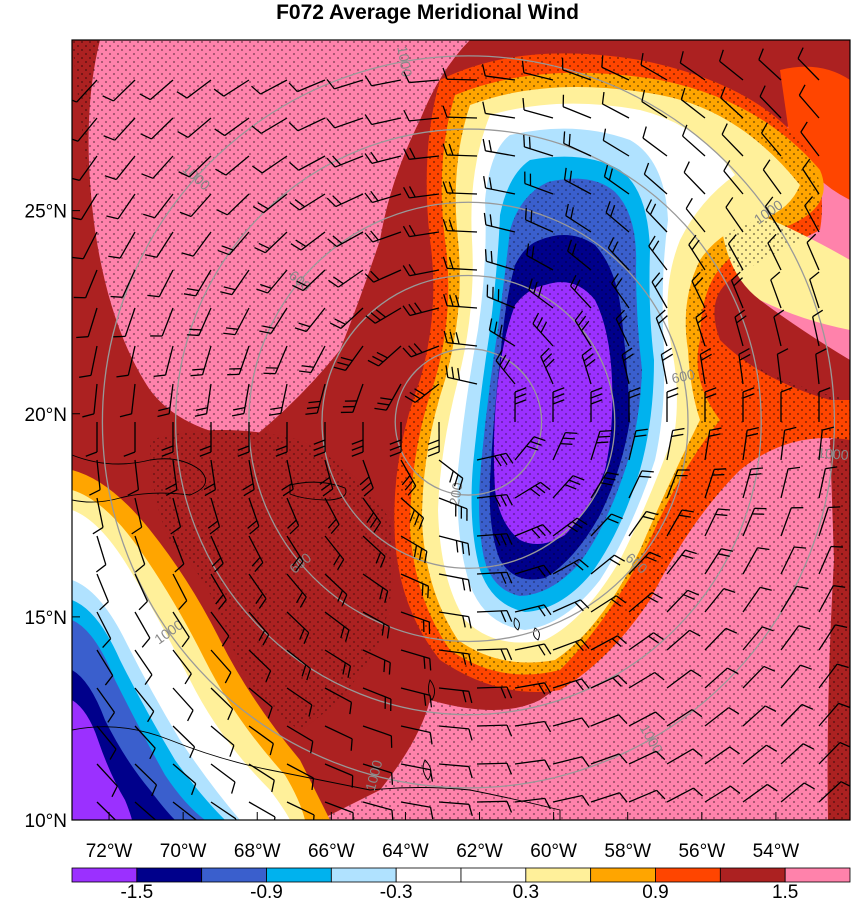 The width and height of the screenshot is (855, 900). Describe the element at coordinates (833, 453) in the screenshot. I see `ring-label: 1000` at that location.